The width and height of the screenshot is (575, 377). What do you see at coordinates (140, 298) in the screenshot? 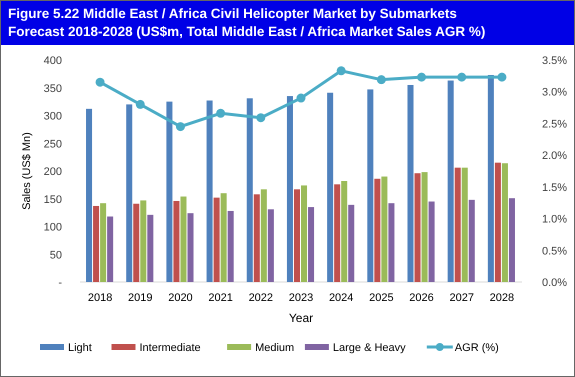
I see `x-tick-label: 2019` at bounding box center [140, 298].